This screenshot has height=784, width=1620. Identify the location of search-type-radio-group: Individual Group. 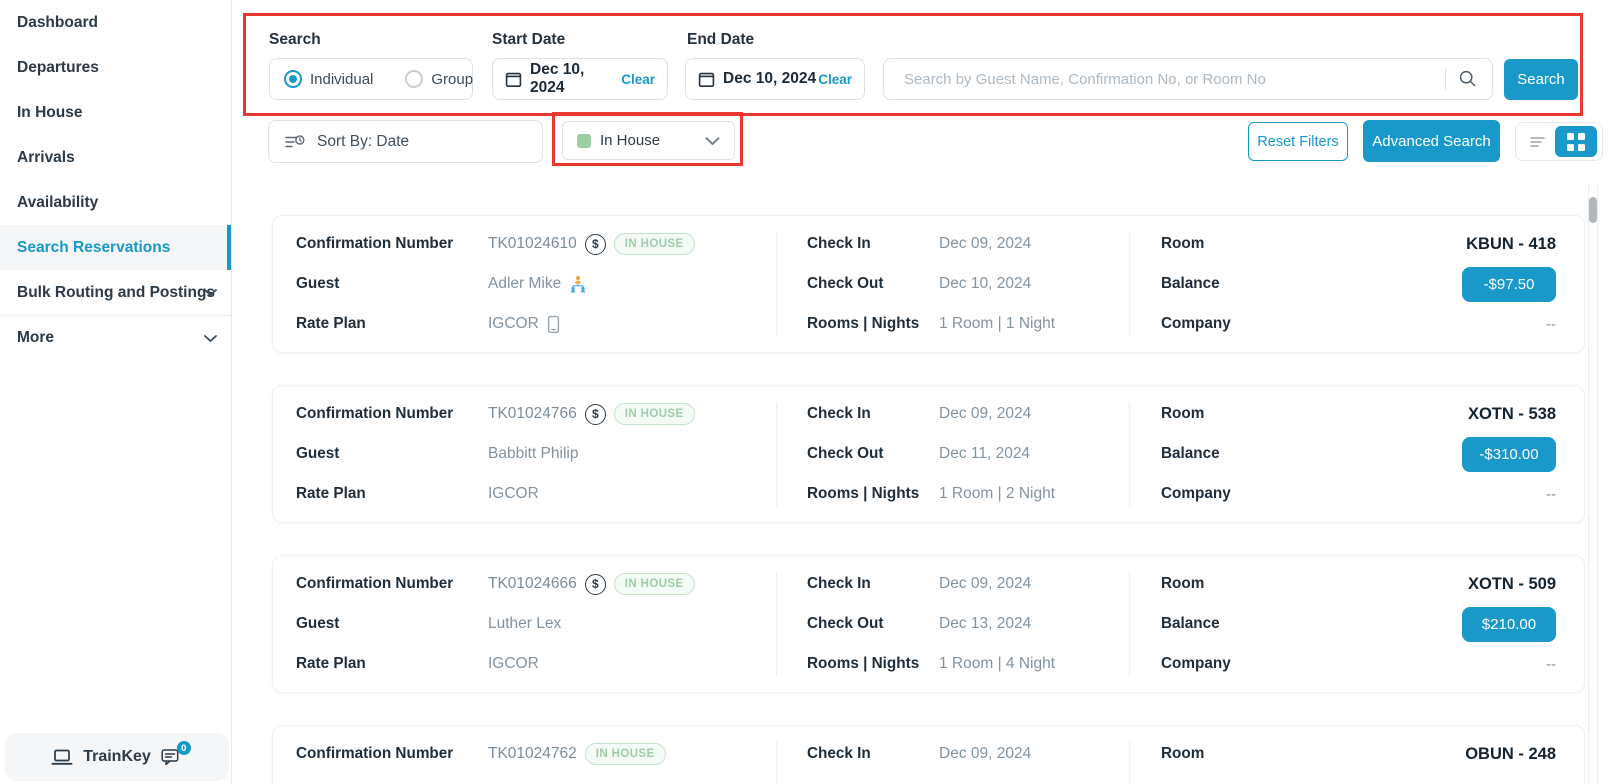
(371, 79).